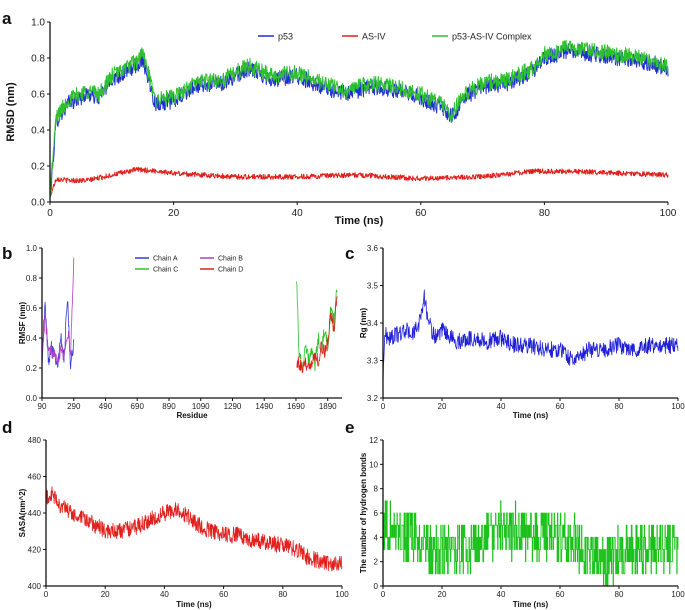 The image size is (685, 610). Describe the element at coordinates (7, 427) in the screenshot. I see `panel-label-d: d` at that location.